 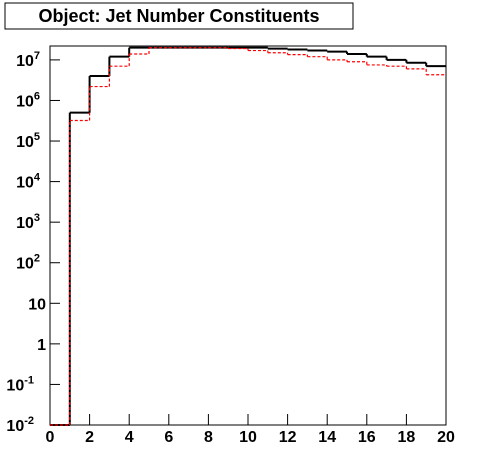 I want to click on y-tick-label: 10⁻¹, so click(x=20, y=384).